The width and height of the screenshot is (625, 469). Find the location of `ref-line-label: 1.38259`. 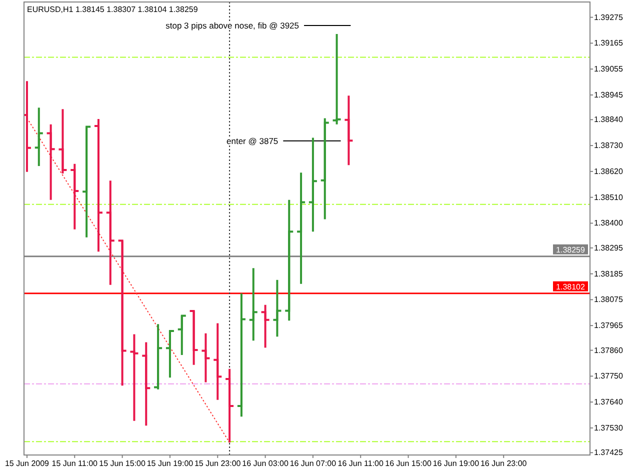

ref-line-label: 1.38259 is located at coordinates (571, 249).